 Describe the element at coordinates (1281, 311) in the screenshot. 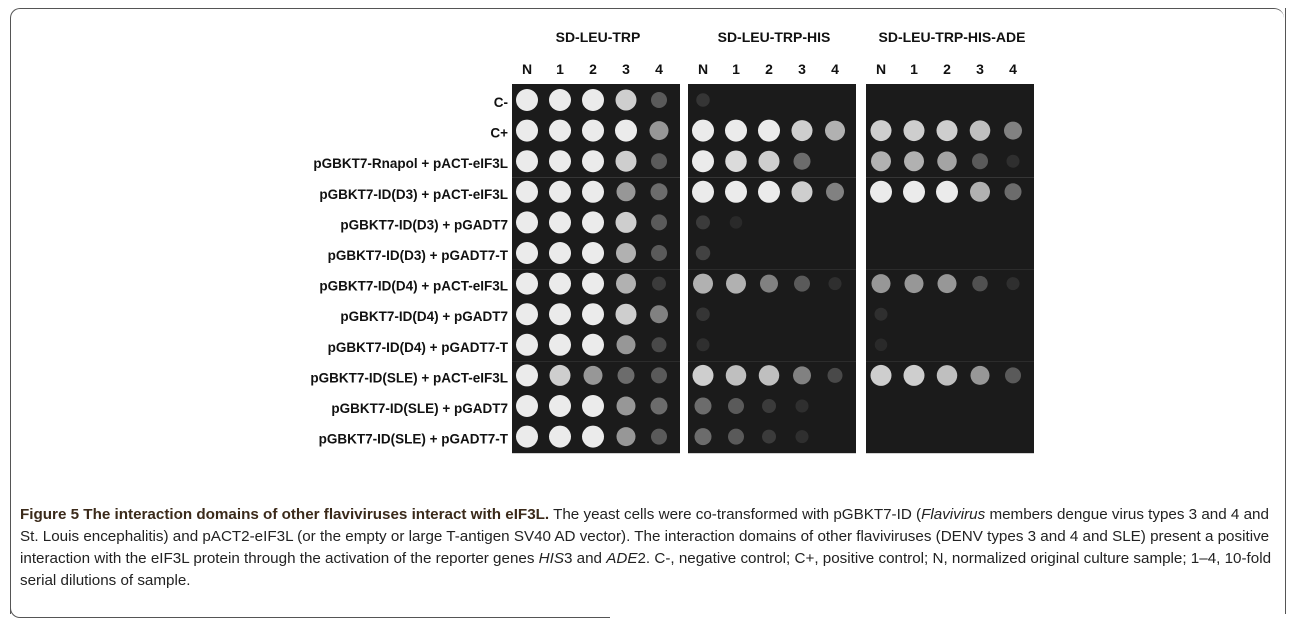

I see `figure-frame-right` at that location.